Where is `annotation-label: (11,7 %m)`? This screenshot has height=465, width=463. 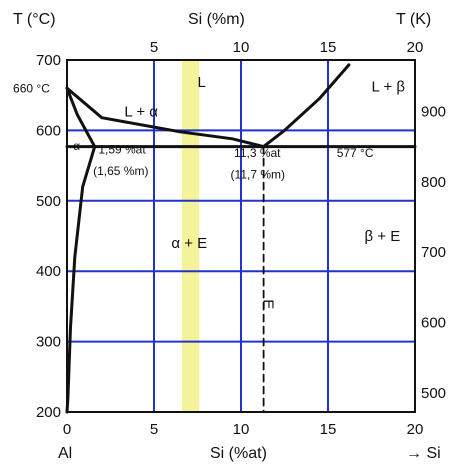 annotation-label: (11,7 %m) is located at coordinates (258, 174).